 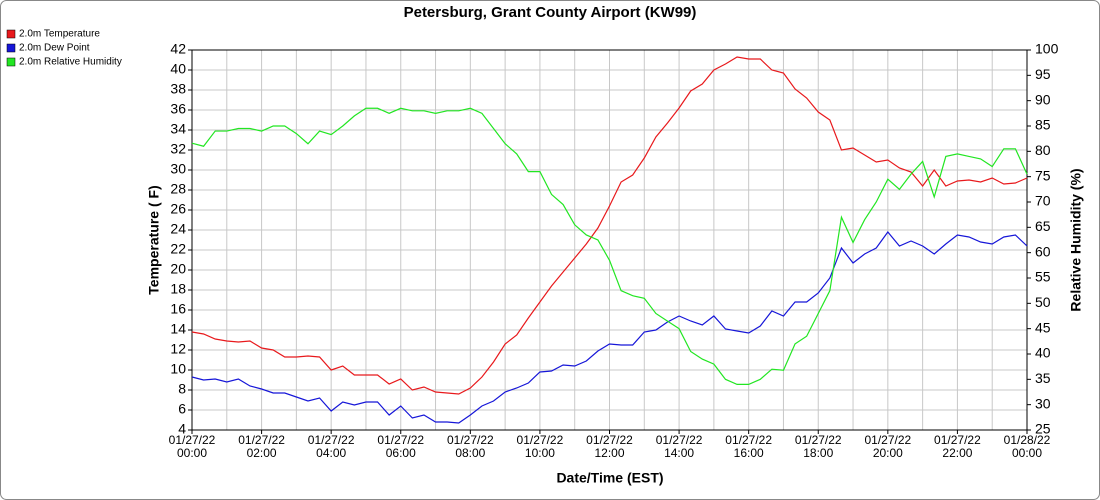 What do you see at coordinates (178, 369) in the screenshot?
I see `y-tick-label: 10` at bounding box center [178, 369].